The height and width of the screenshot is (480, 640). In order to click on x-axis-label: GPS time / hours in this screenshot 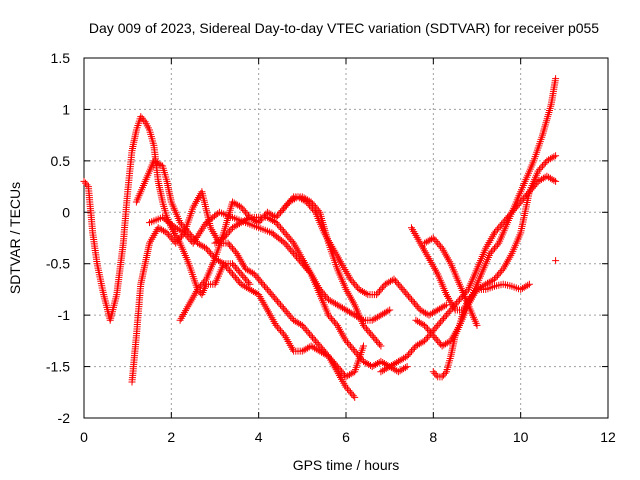, I will do `click(346, 465)`.